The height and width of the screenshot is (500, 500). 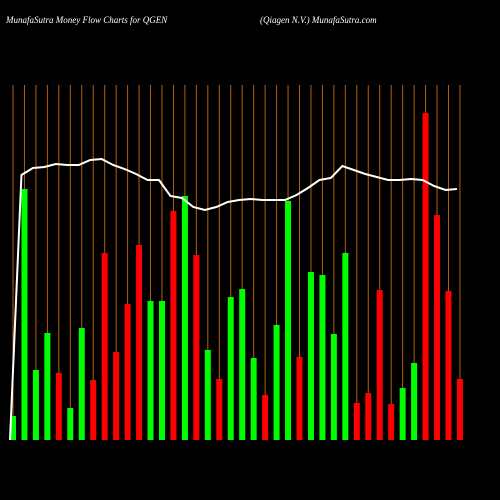 I want to click on chart-title: MunafaSutra Money Flow Charts for QGEN, so click(x=86, y=20).